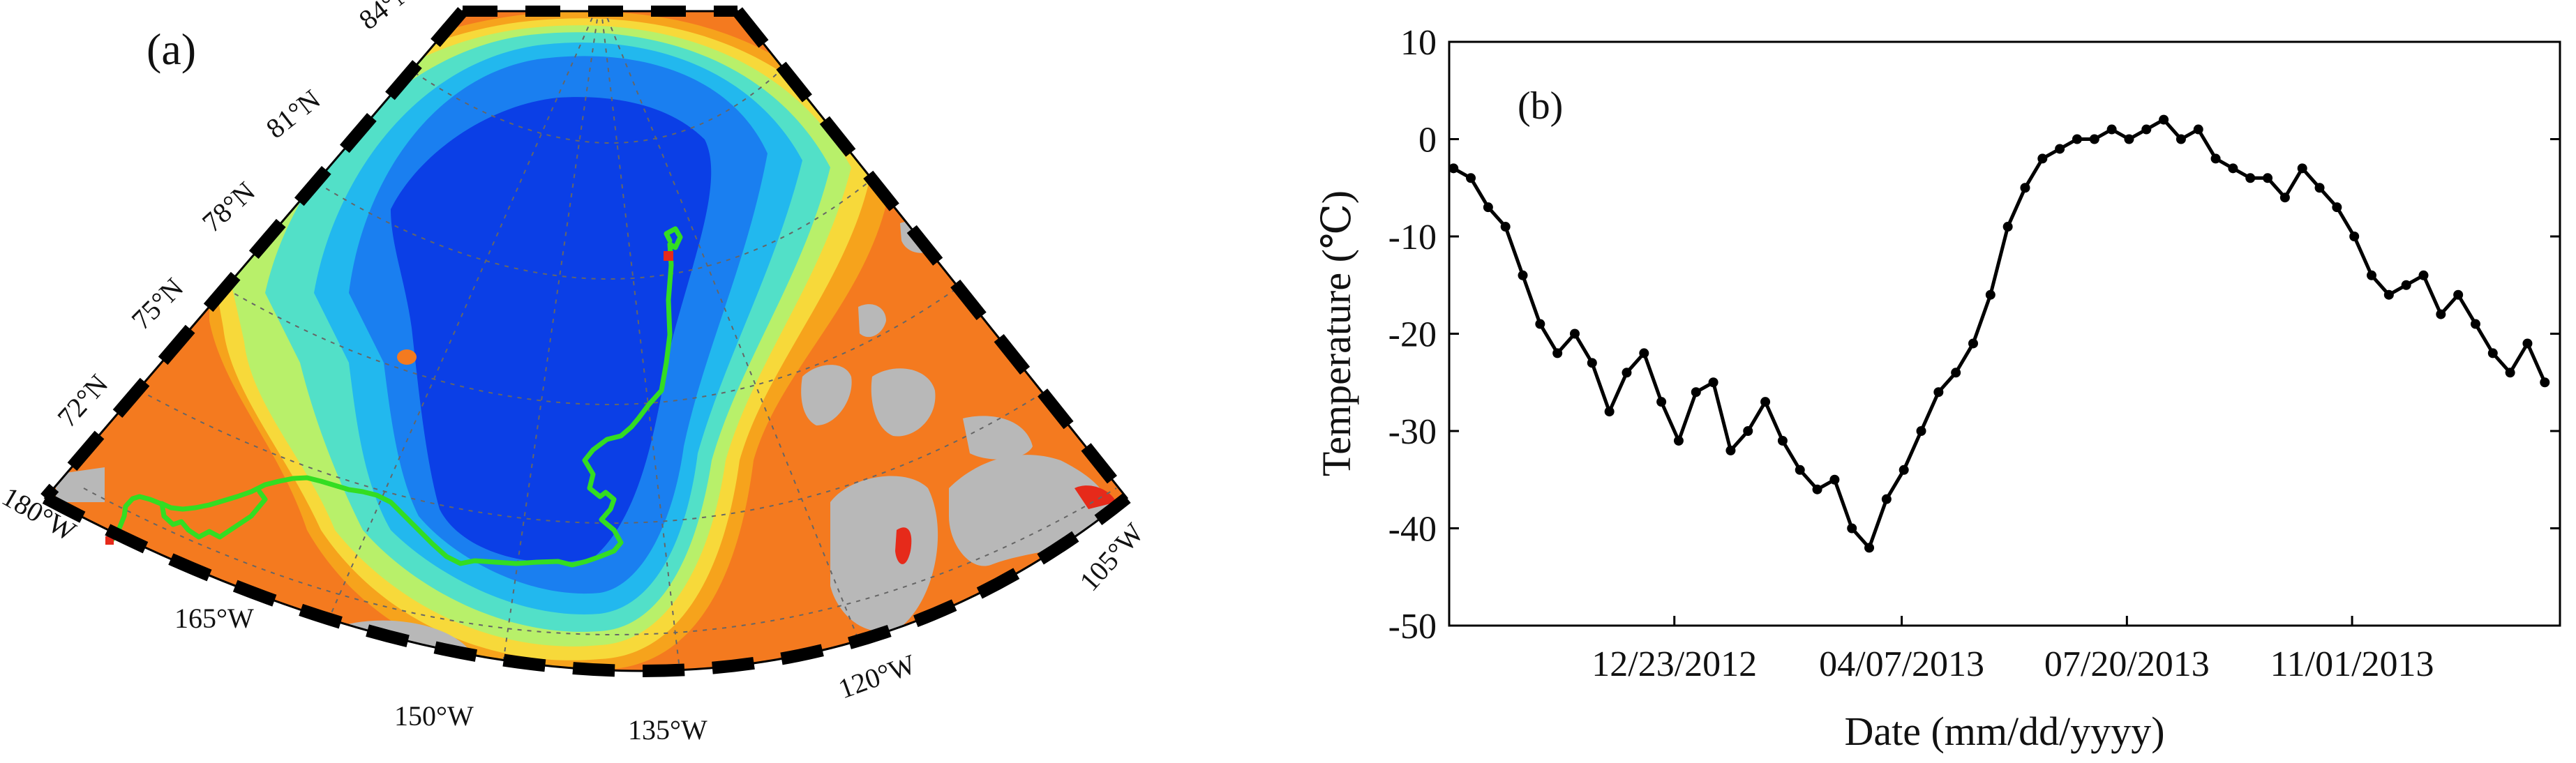  Describe the element at coordinates (1901, 664) in the screenshot. I see `x-tick-label: 04/07/2013` at that location.